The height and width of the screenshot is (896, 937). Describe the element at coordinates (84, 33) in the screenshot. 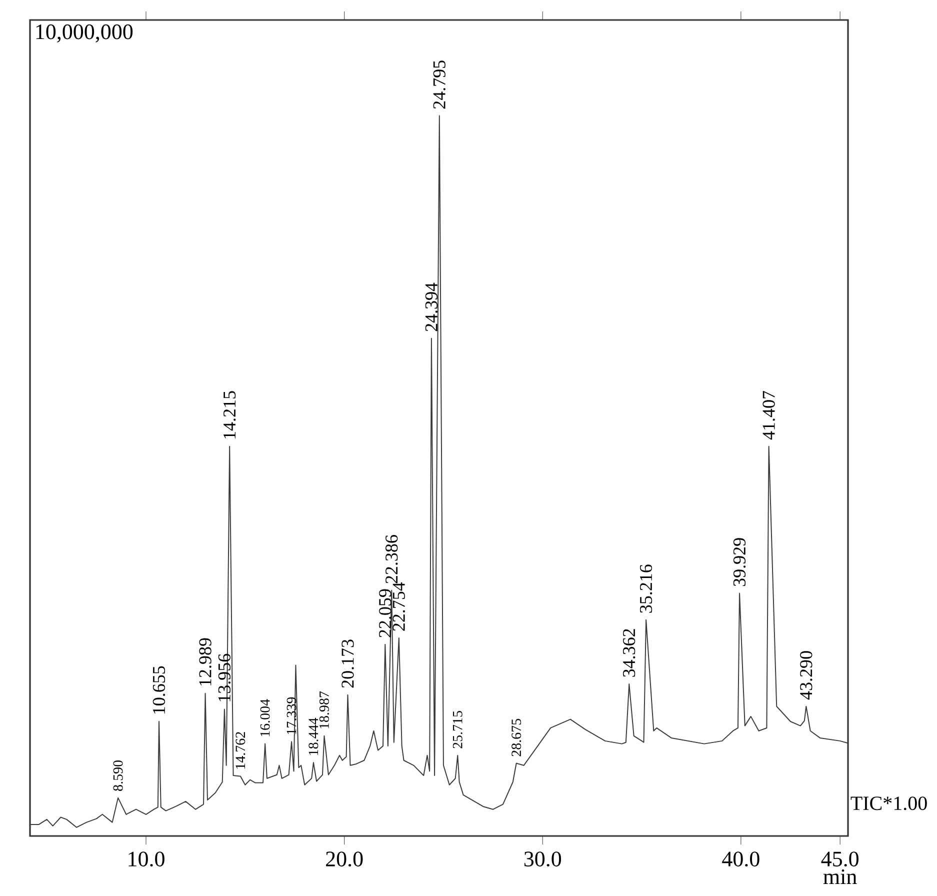

I see `text: 10,000,000` at that location.